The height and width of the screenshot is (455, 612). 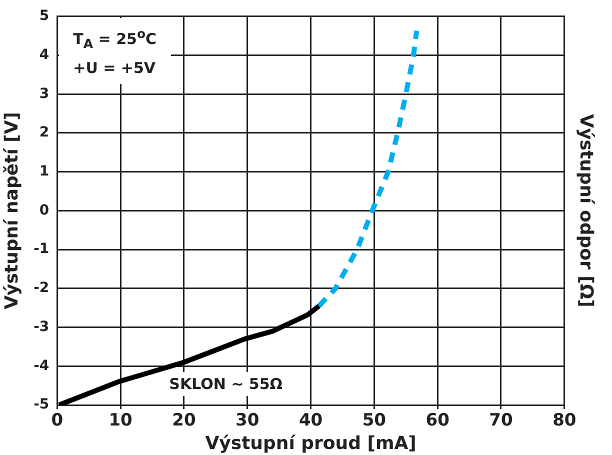 I want to click on x-tick-label: 50, so click(x=374, y=420).